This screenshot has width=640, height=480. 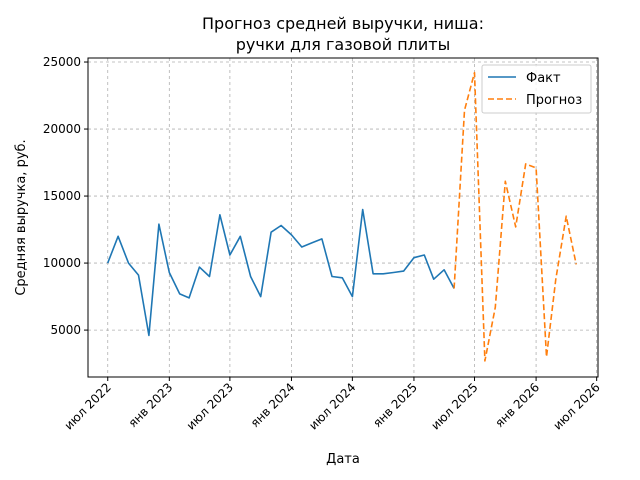 What do you see at coordinates (343, 23) in the screenshot?
I see `chart-title-line-1: Прогноз средней выручки, ниша:` at bounding box center [343, 23].